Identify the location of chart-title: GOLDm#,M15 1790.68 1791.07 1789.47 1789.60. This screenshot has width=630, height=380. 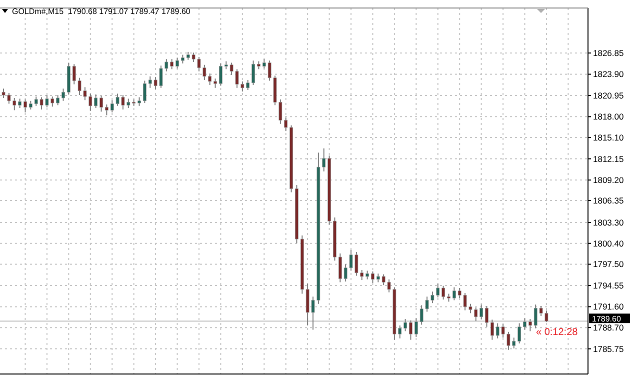
(101, 11).